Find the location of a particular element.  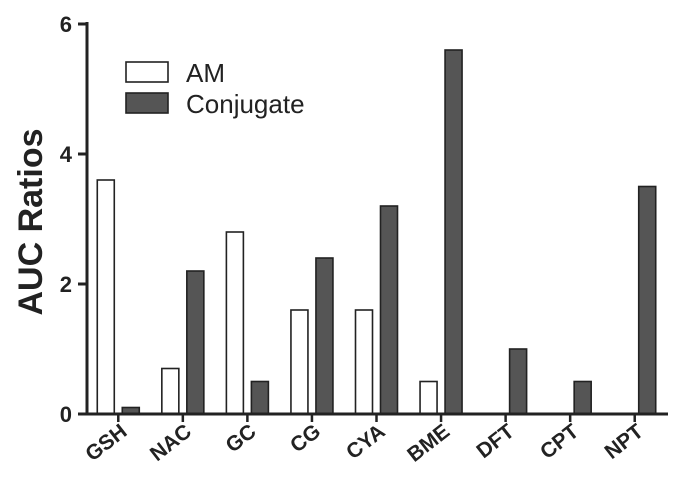

bar-conjugate-nac is located at coordinates (195, 342).